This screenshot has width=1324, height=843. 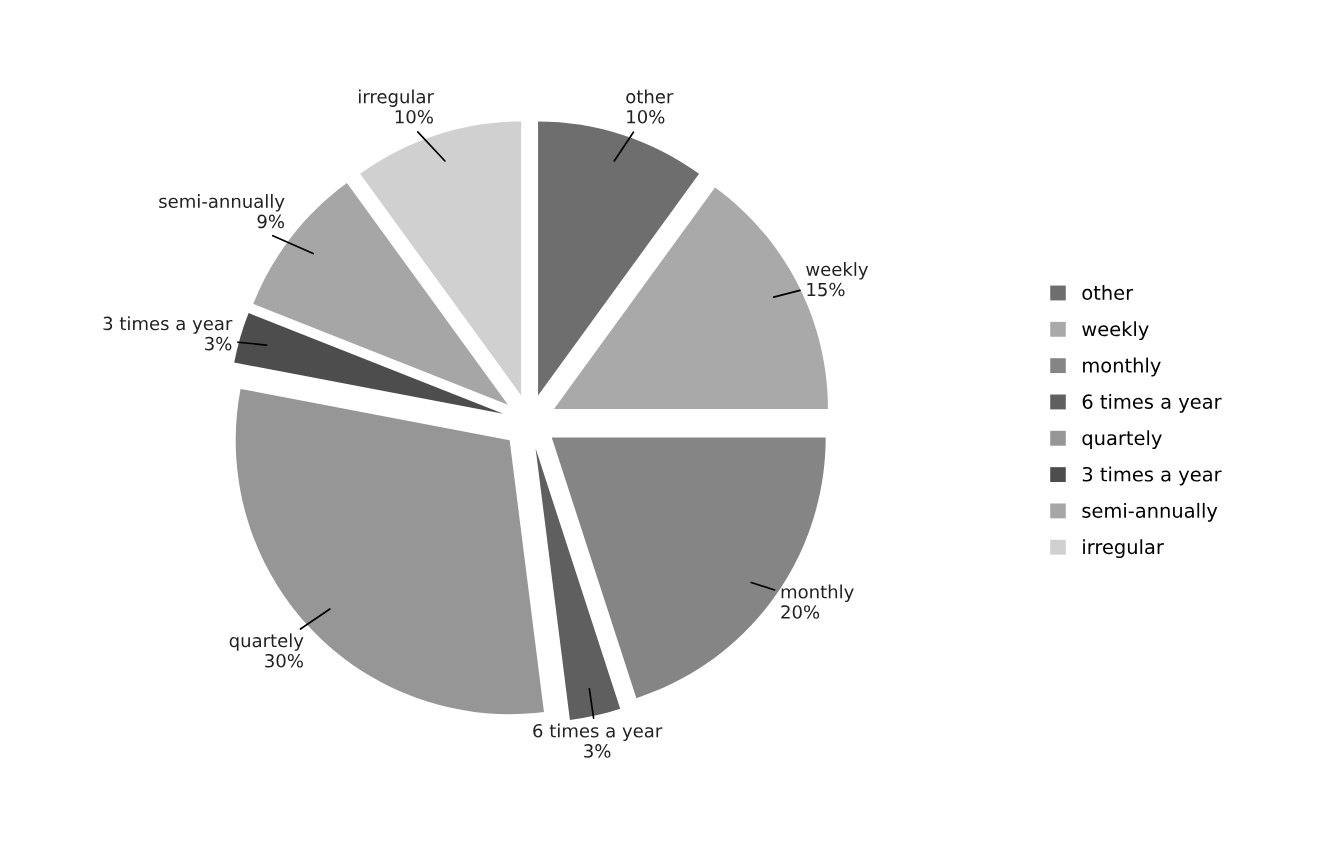 What do you see at coordinates (1123, 549) in the screenshot?
I see `legend-label: irregular` at bounding box center [1123, 549].